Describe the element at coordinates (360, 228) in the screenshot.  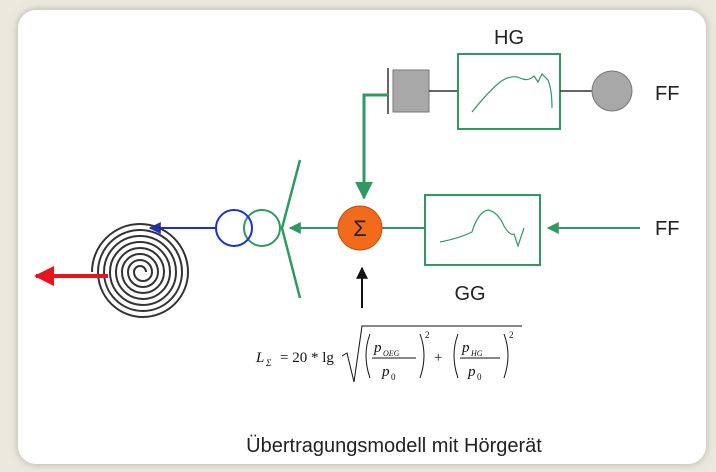
I see `summer-symbol: Σ` at that location.